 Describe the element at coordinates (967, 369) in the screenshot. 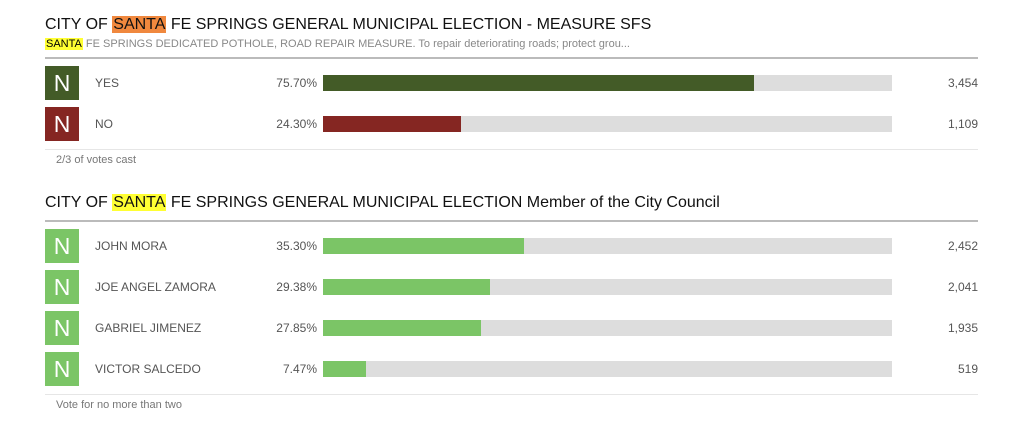

I see `vote-count: 519` at that location.